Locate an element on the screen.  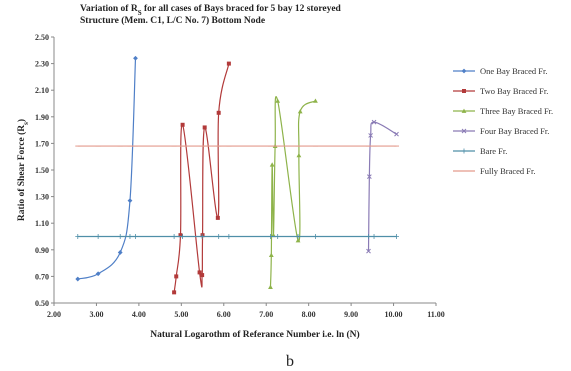
y-tick-label: 2.50 is located at coordinates (42, 37).